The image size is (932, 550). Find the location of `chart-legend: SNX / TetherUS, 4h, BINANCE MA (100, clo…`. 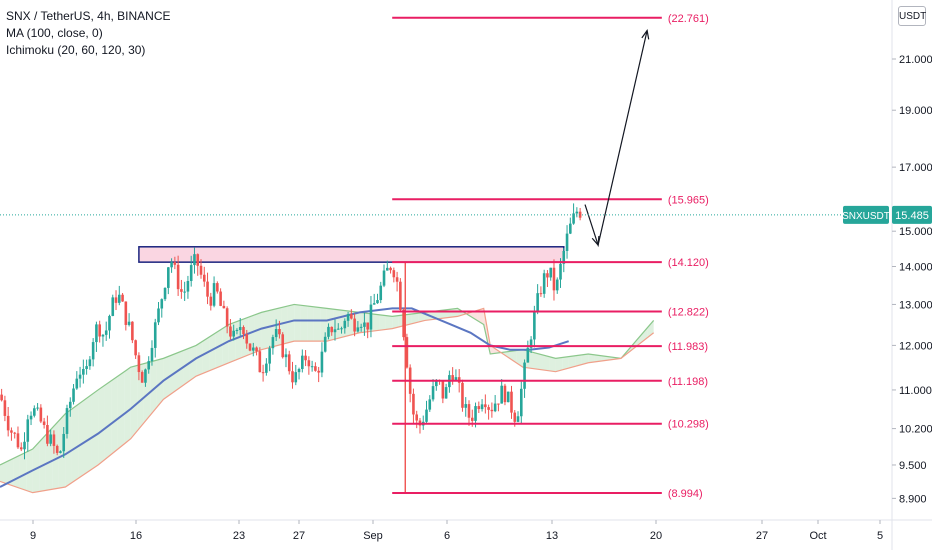

chart-legend: SNX / TetherUS, 4h, BINANCE MA (100, clo… is located at coordinates (88, 33).